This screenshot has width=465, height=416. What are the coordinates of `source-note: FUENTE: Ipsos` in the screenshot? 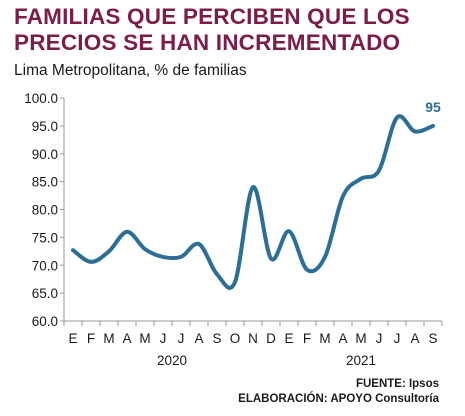 It's located at (397, 384).